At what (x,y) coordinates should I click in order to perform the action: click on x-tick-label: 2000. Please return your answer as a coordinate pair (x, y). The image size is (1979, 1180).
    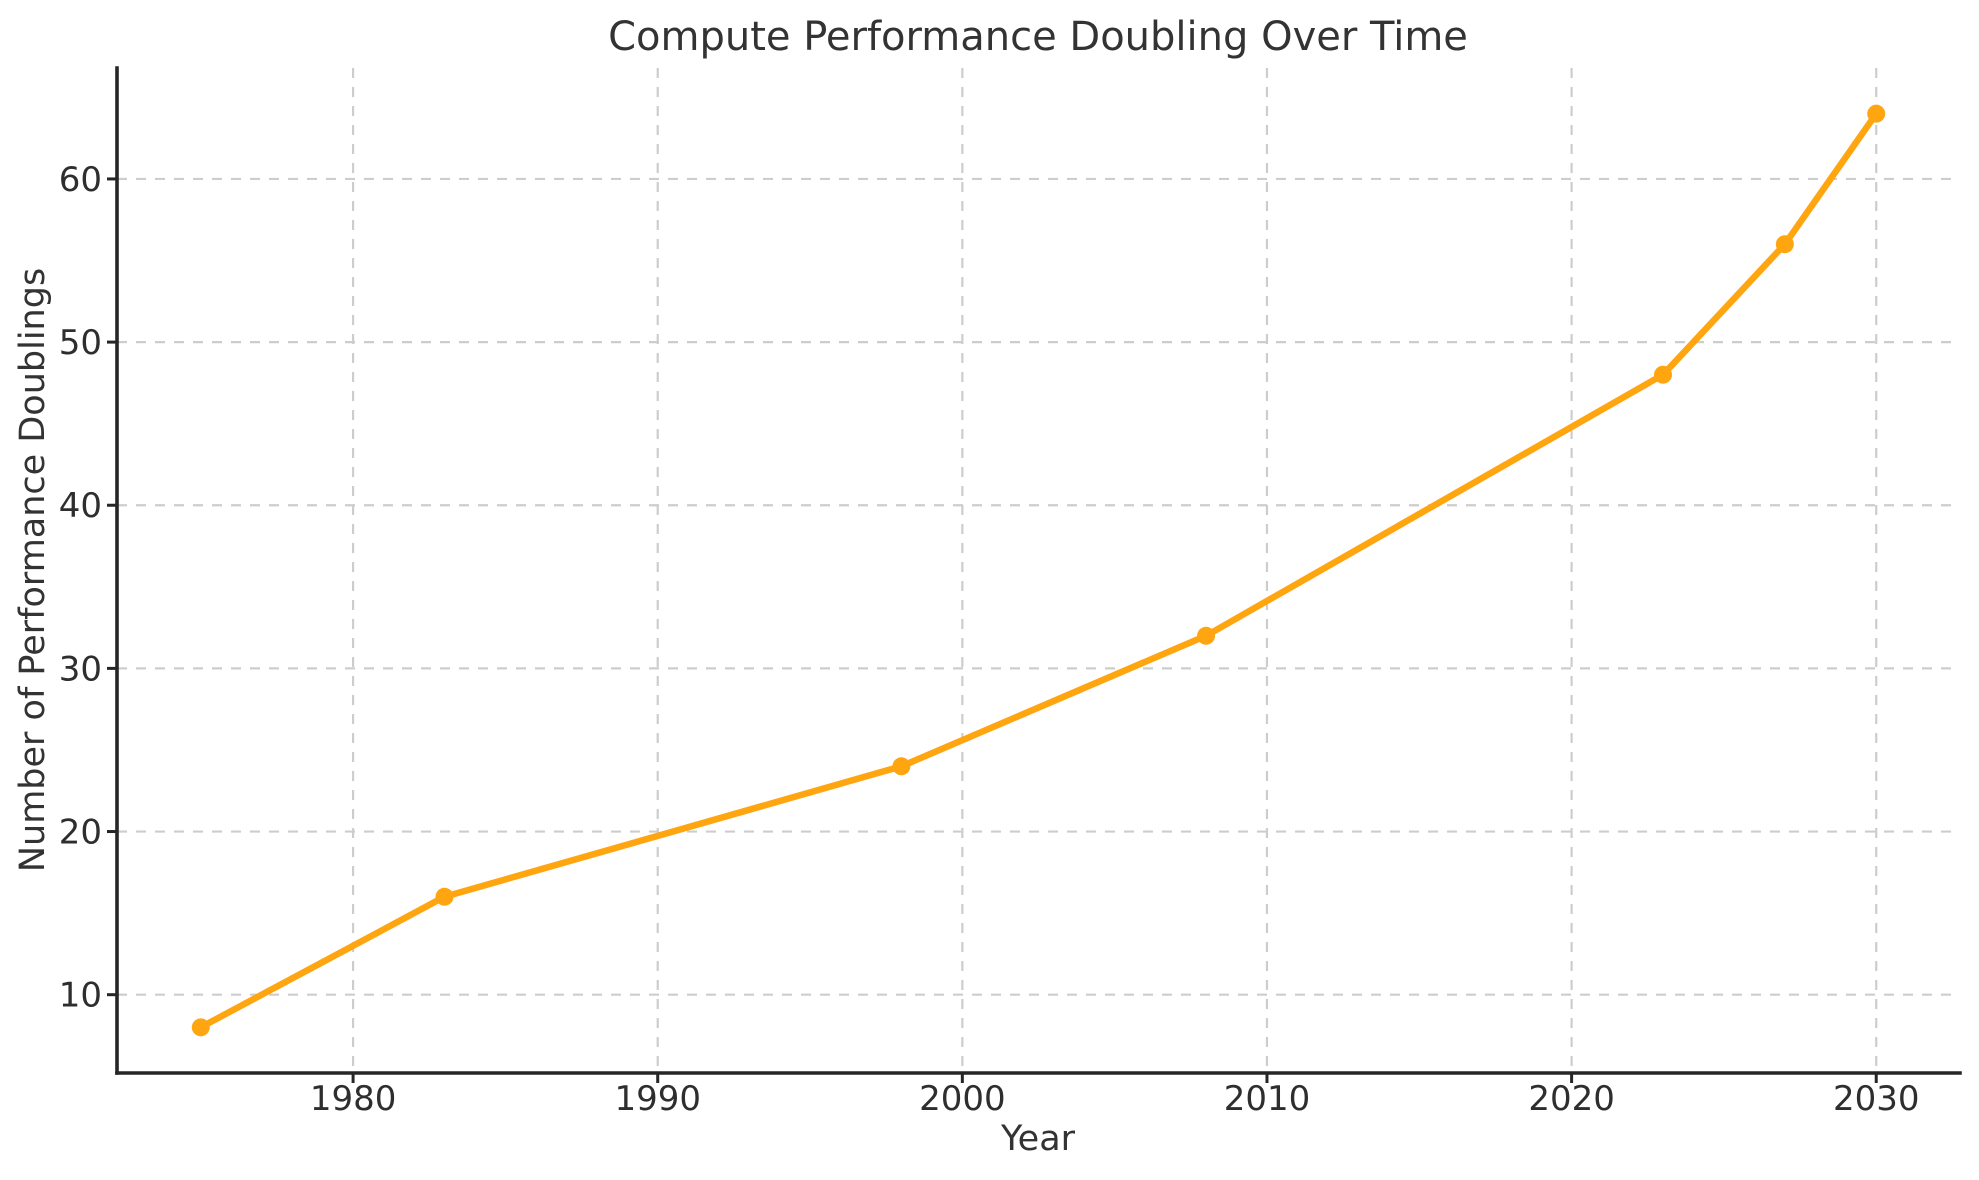
    Looking at the image, I should click on (962, 1099).